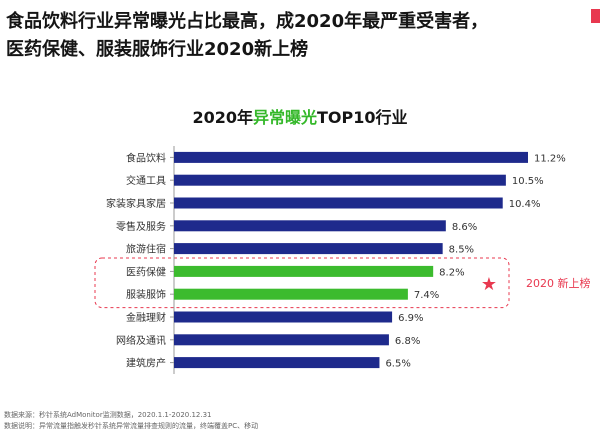 The image size is (600, 441). Describe the element at coordinates (247, 21) in the screenshot. I see `headline-line-1: 食品饮料行业异常曝光占比最高，成2020年最严重受害者，` at that location.